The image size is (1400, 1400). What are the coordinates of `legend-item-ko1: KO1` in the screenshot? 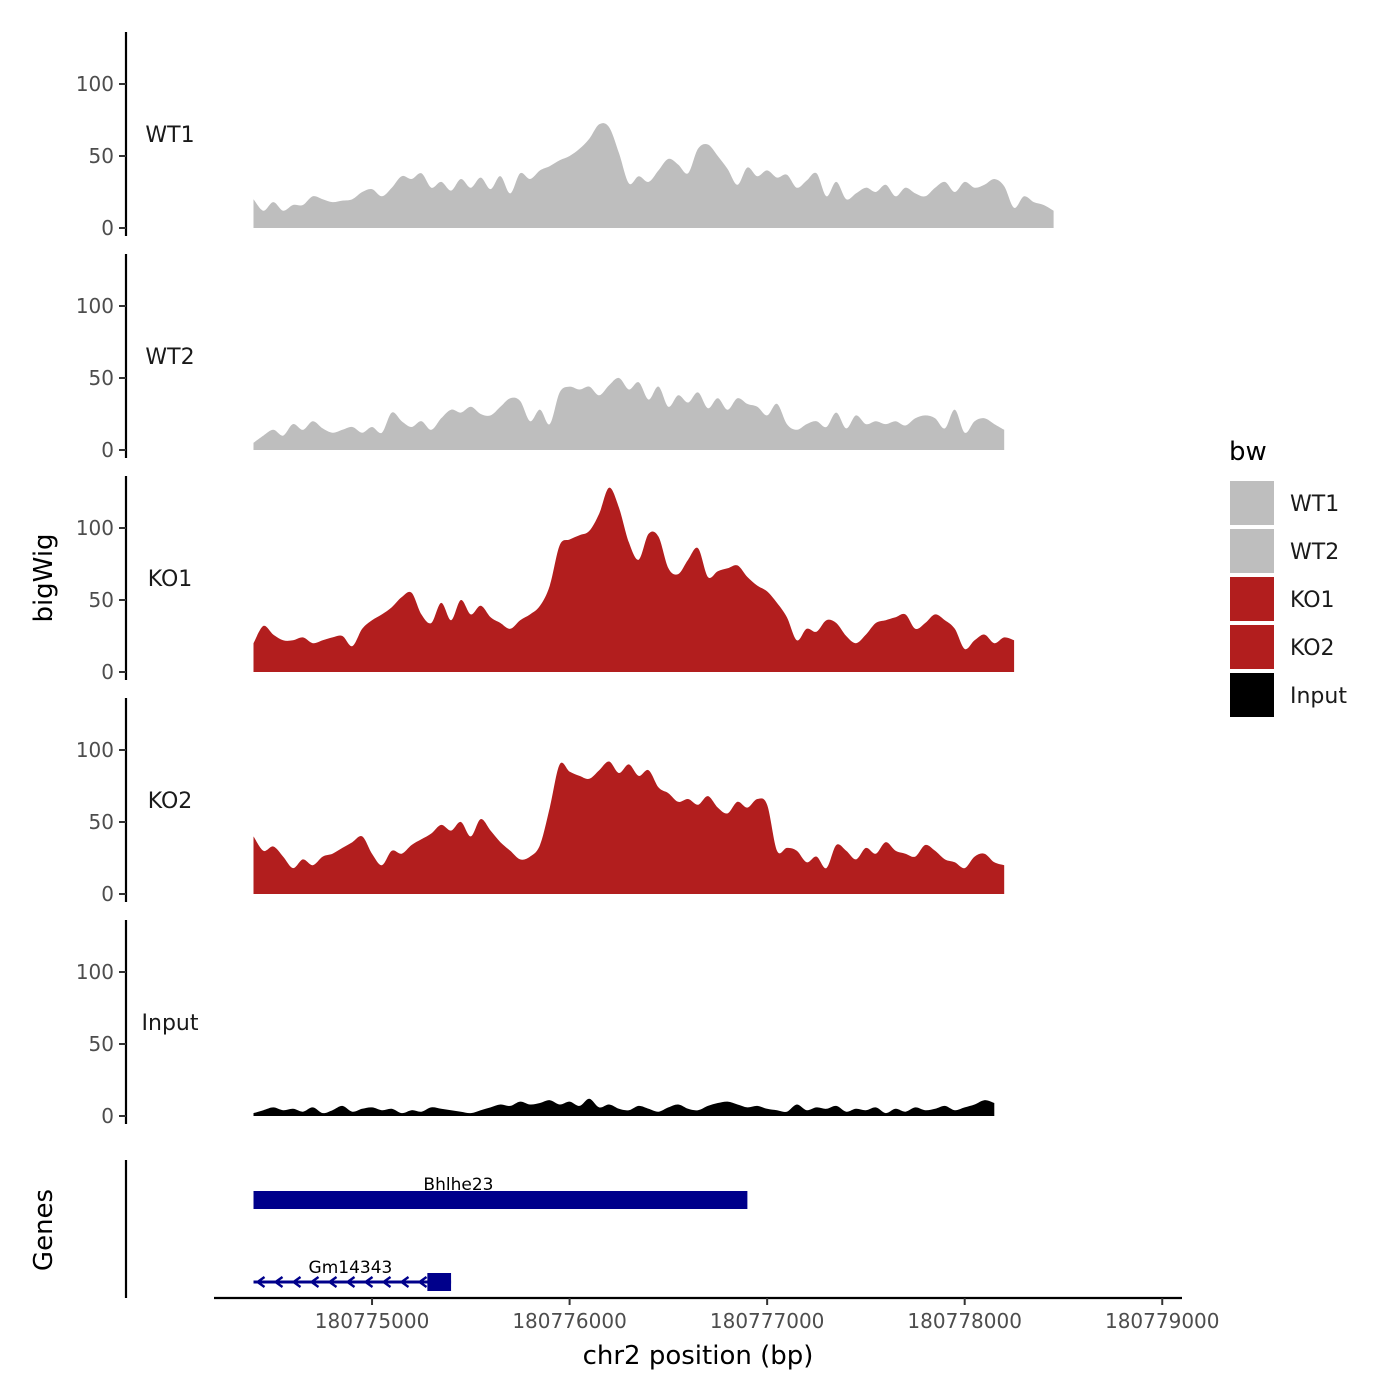 It's located at (1281, 599).